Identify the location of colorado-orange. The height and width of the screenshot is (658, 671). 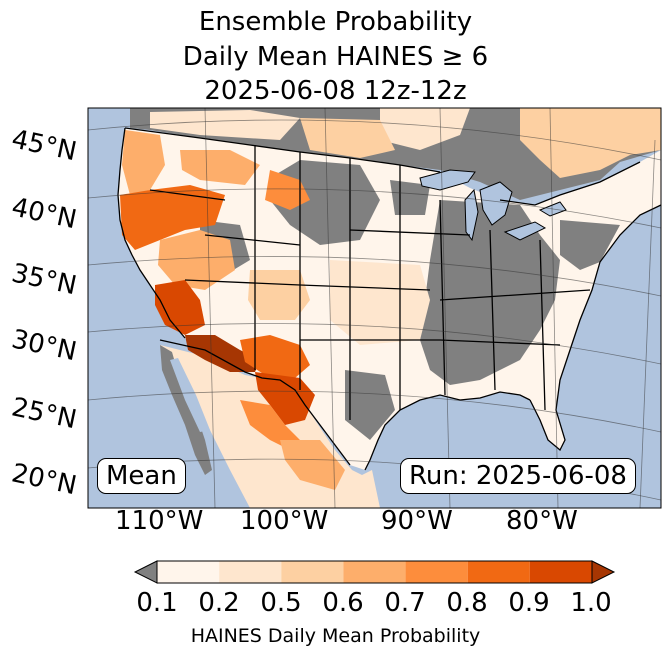
(279, 295).